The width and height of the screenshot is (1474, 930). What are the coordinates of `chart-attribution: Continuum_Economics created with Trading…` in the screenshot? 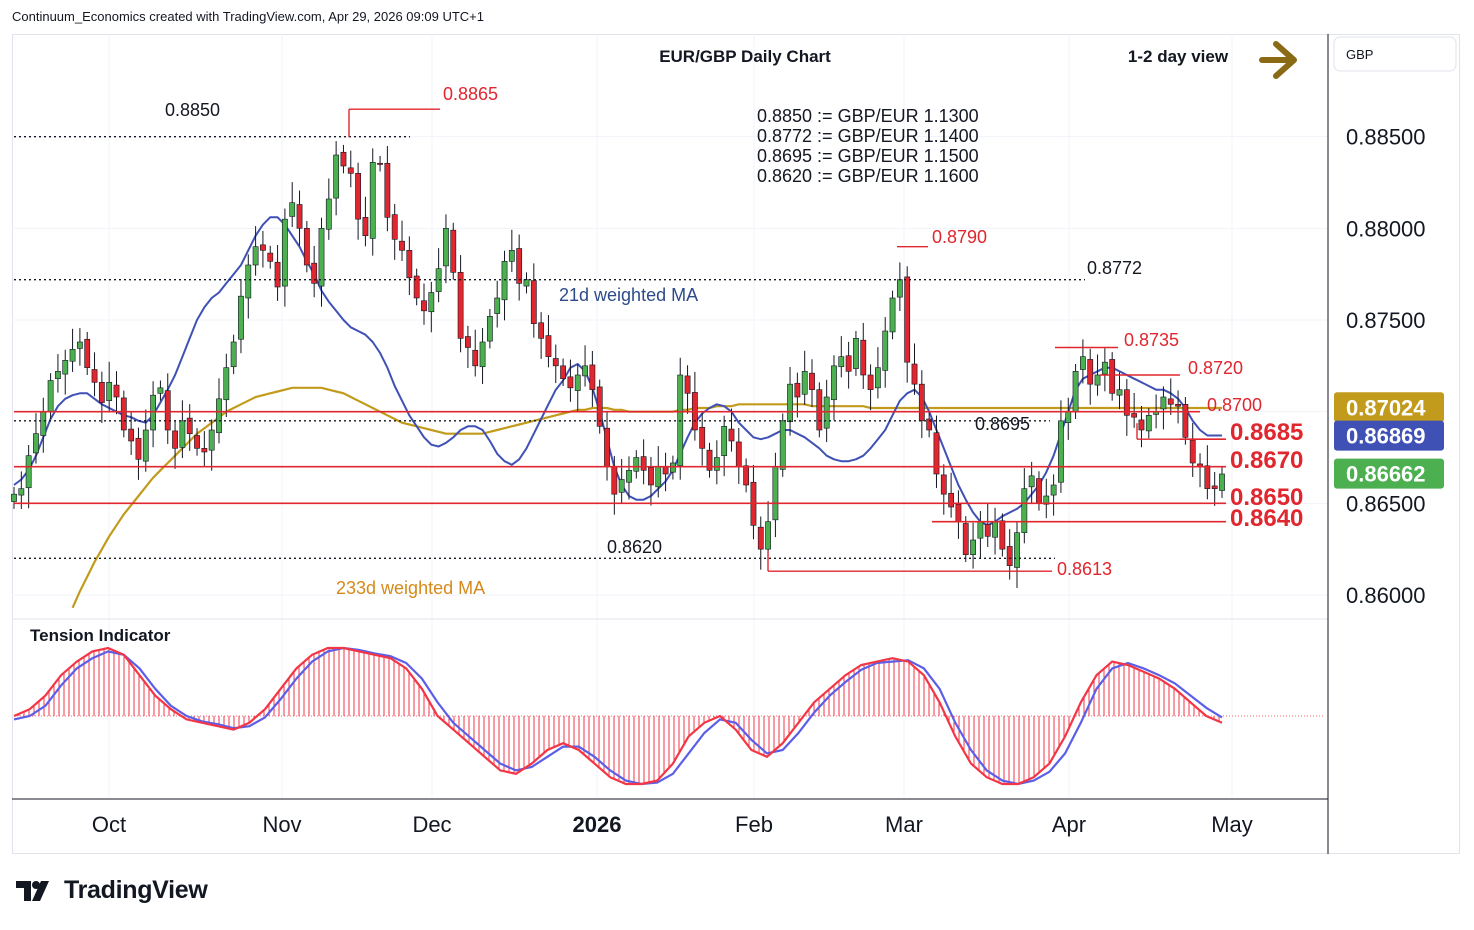 It's located at (248, 16).